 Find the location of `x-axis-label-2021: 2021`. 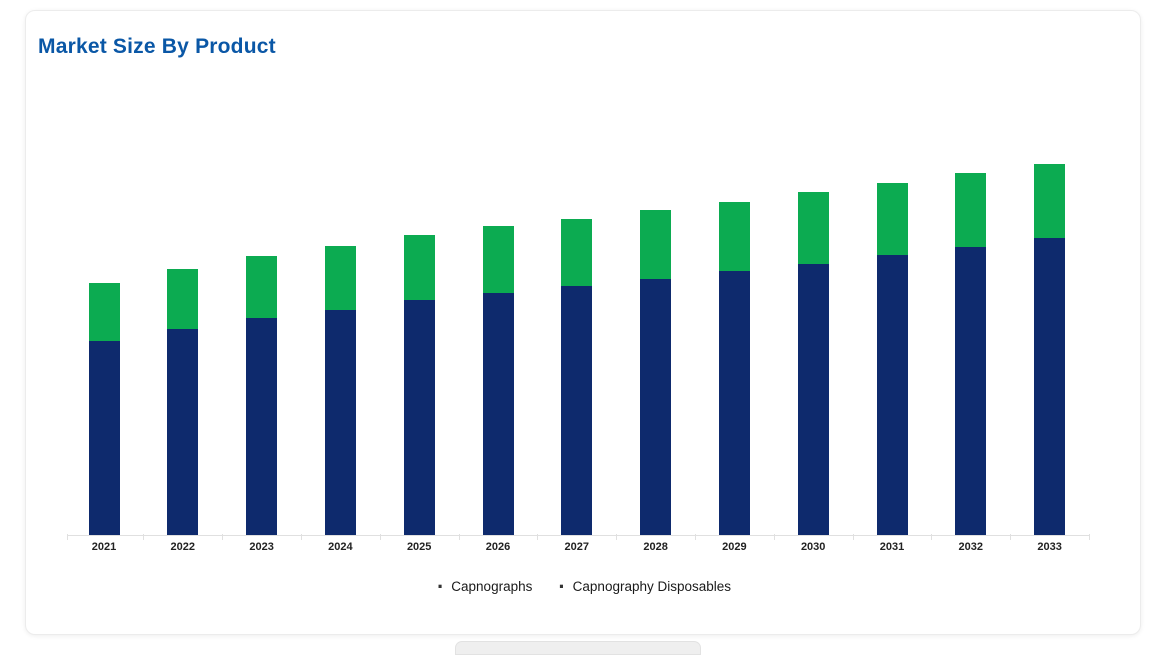

x-axis-label-2021: 2021 is located at coordinates (104, 547).